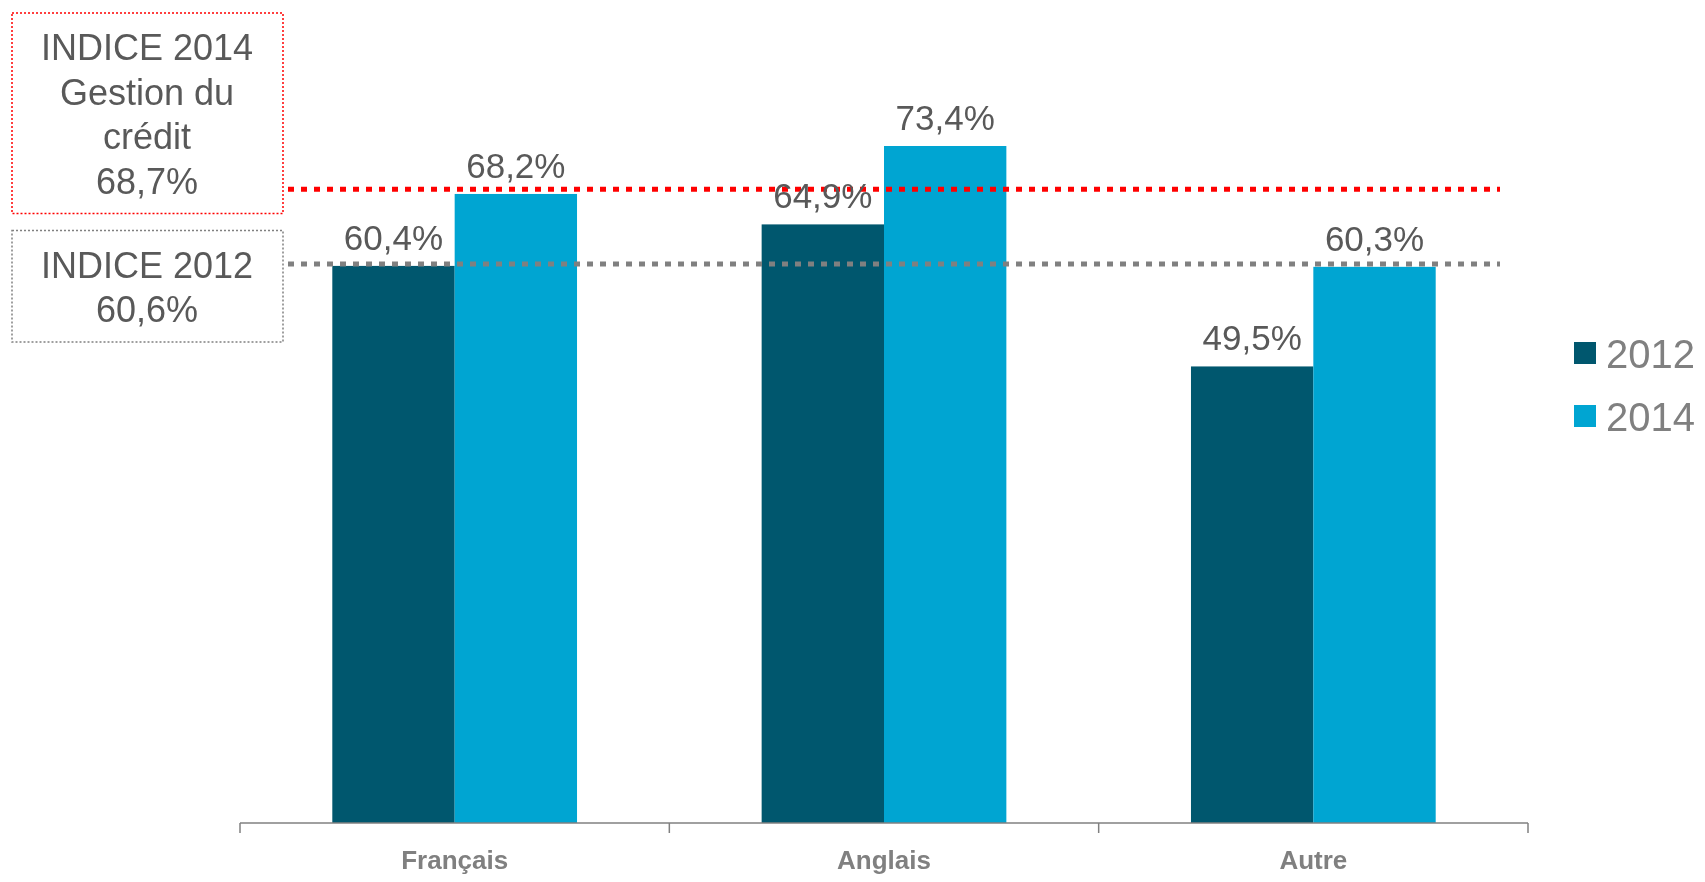  I want to click on data-label: 60,4%, so click(393, 237).